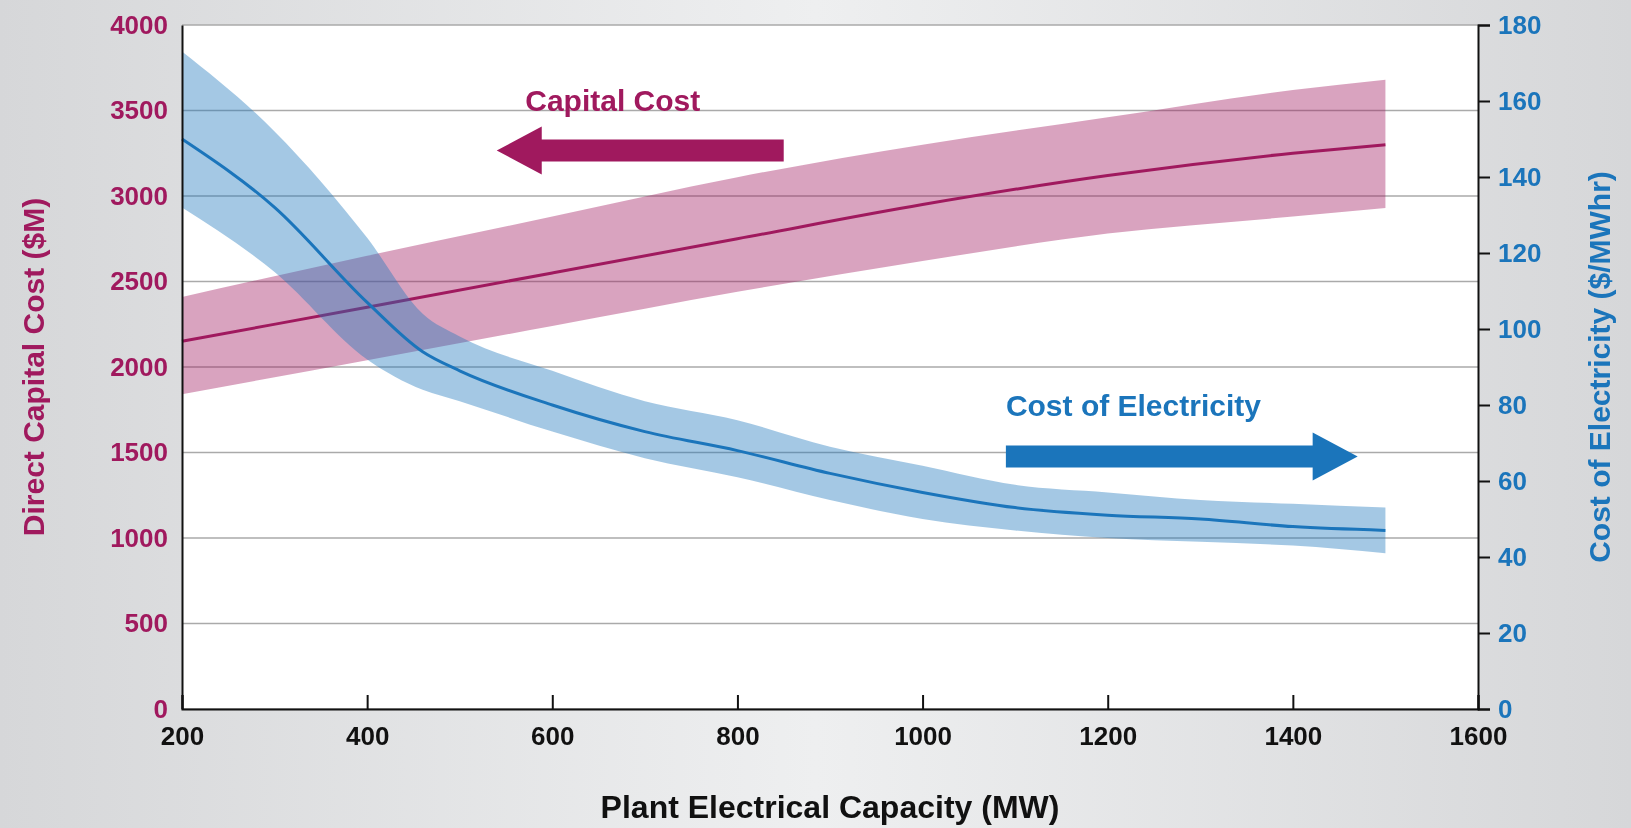 This screenshot has width=1631, height=828. Describe the element at coordinates (1512, 556) in the screenshot. I see `y2-tick-label: 40` at that location.